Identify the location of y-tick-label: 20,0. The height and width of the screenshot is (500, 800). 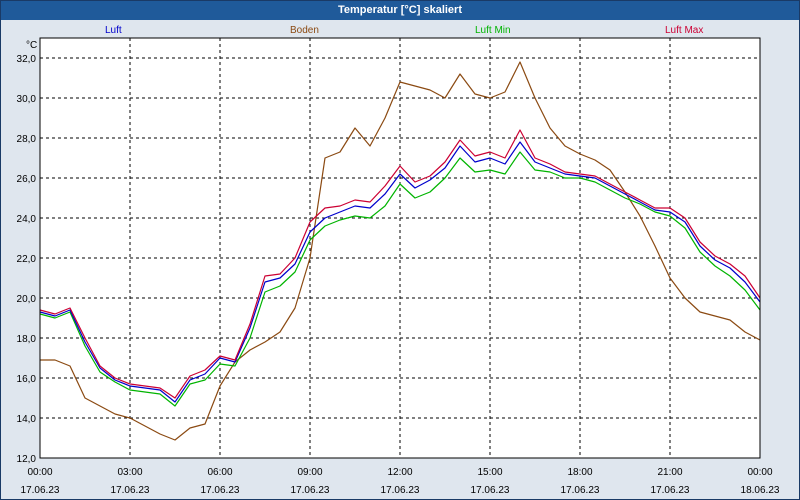
(27, 299).